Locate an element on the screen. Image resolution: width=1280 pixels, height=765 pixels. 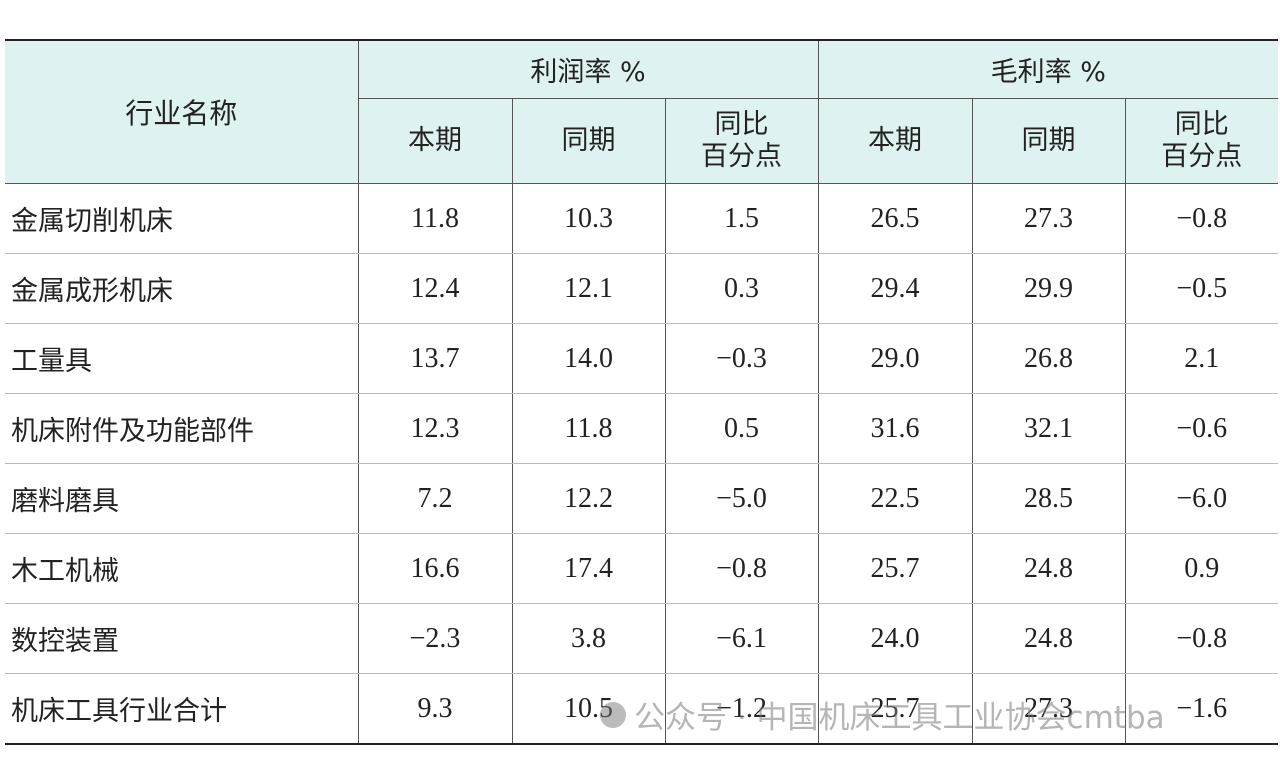
value-cell: 0.3 is located at coordinates (741, 288).